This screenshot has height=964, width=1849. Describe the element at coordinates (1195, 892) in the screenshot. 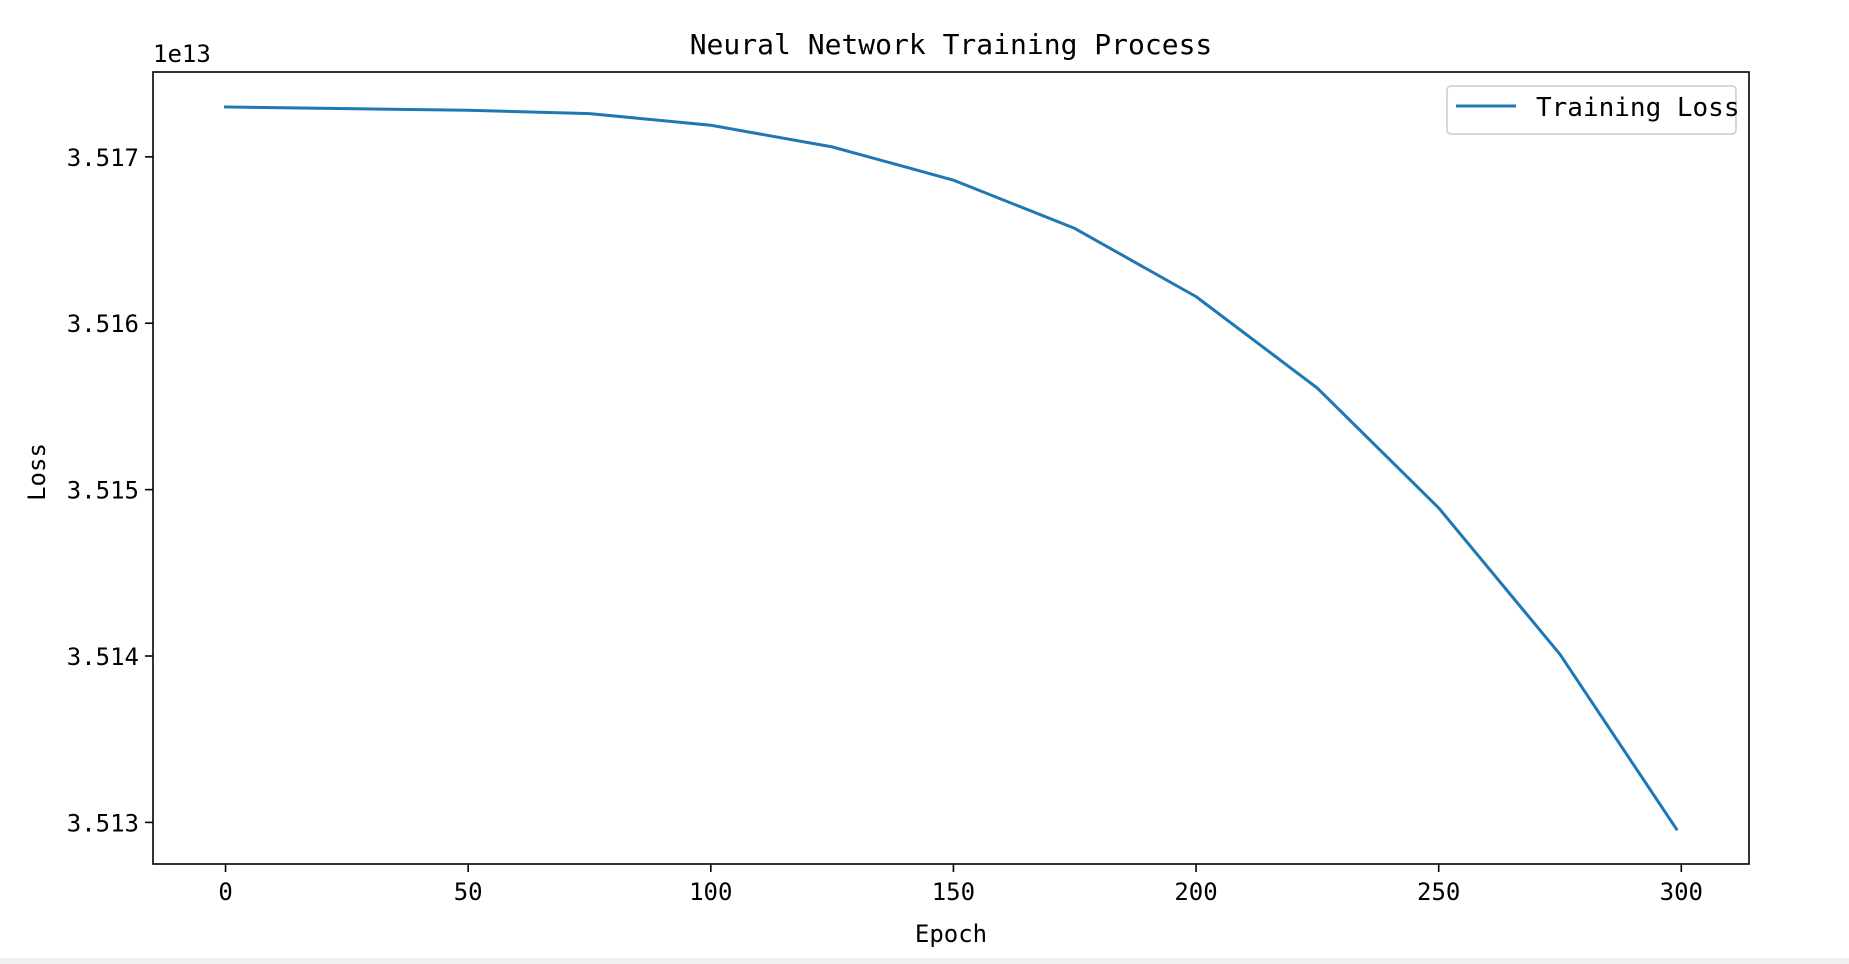

I see `x-tick-label: 200` at that location.